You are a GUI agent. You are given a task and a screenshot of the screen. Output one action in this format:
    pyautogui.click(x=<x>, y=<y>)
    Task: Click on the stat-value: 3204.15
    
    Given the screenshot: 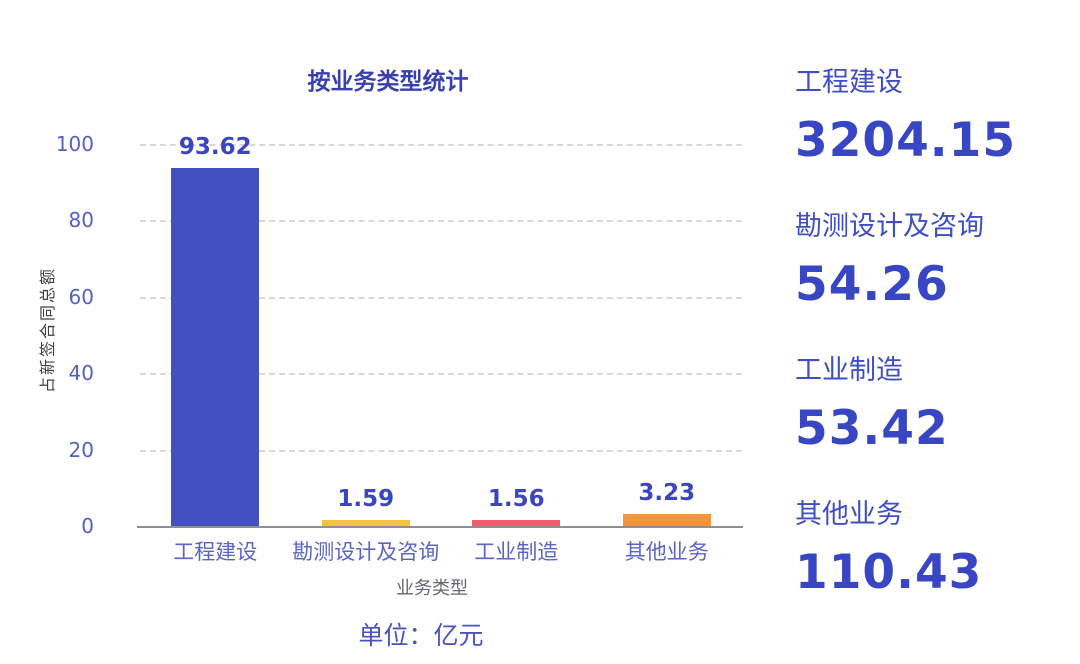 What is the action you would take?
    pyautogui.click(x=906, y=140)
    